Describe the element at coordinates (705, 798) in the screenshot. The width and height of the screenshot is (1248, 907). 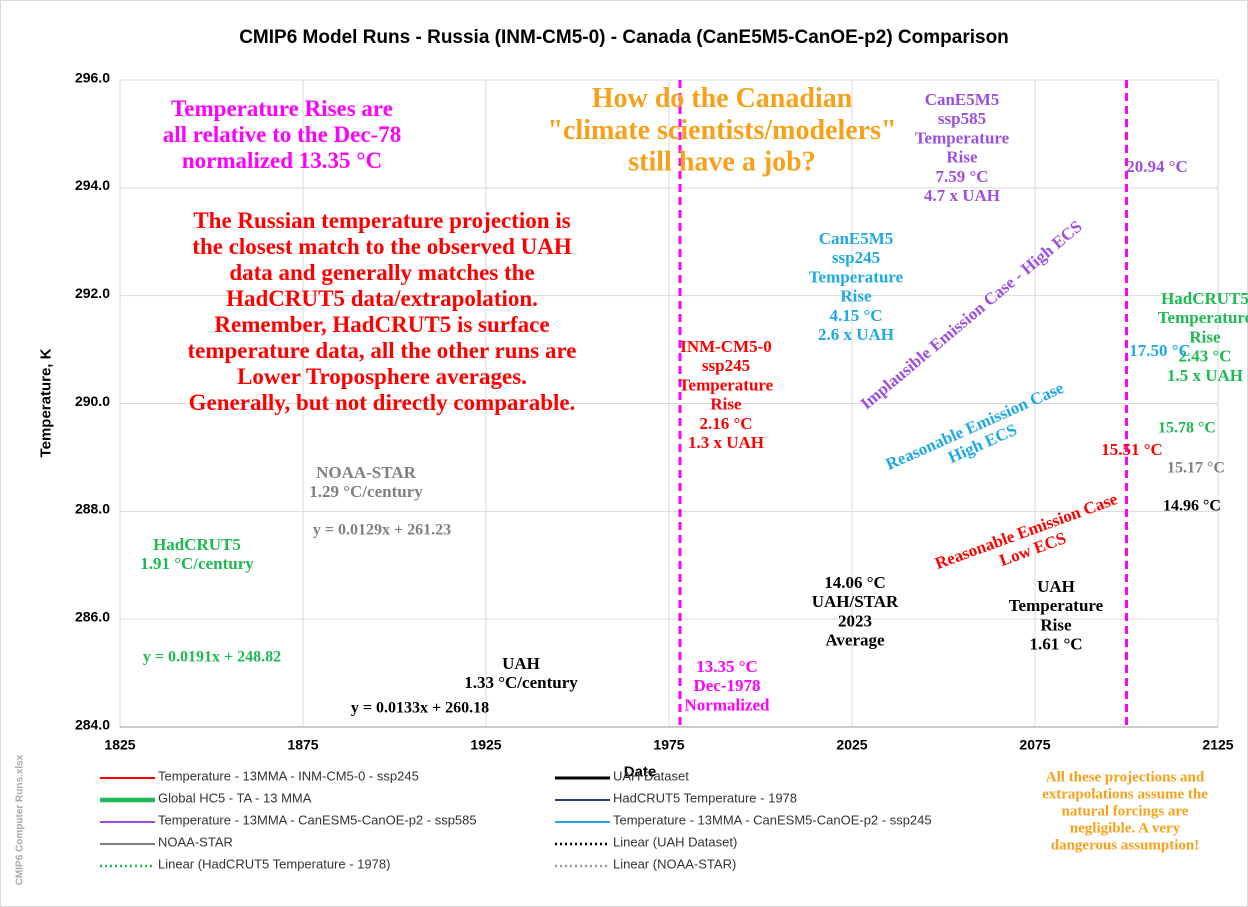
I see `legend-label: HadCRUT5 Temperature - 1978` at that location.